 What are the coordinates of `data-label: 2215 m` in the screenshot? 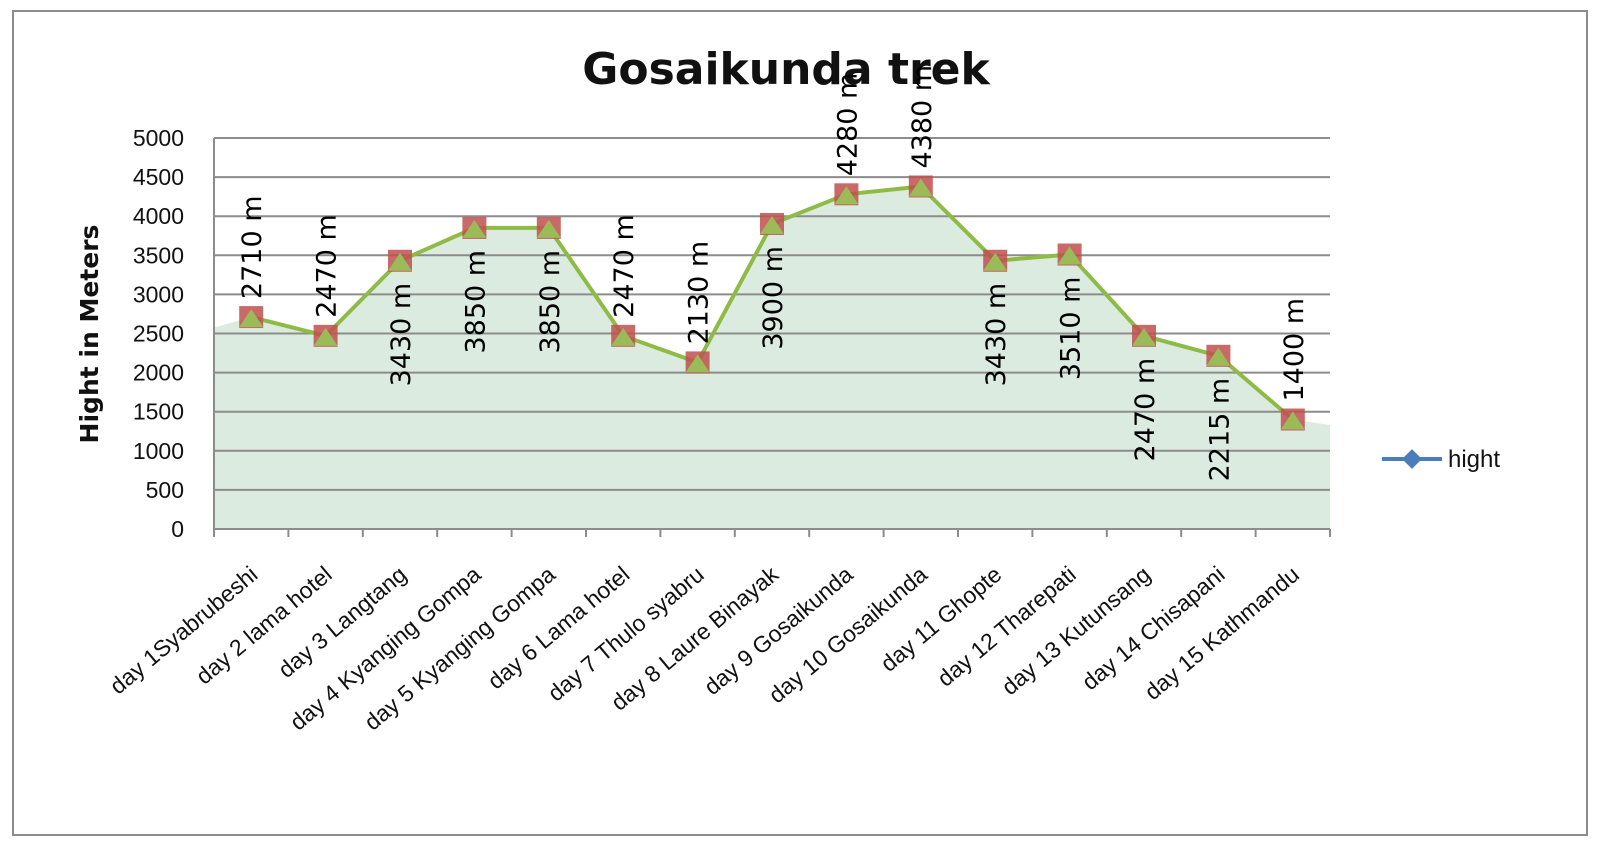 It's located at (1219, 430).